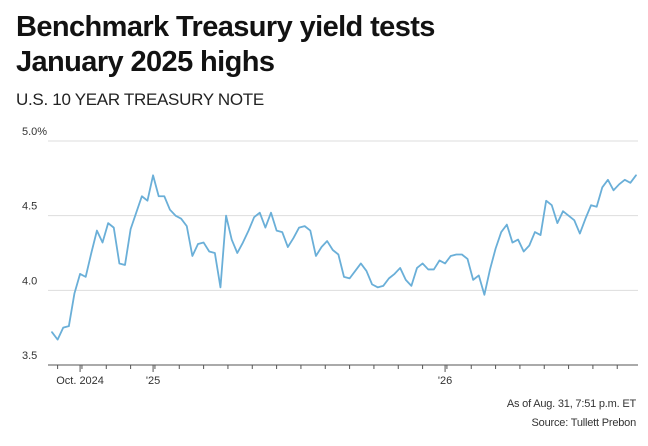 This screenshot has width=648, height=446. Describe the element at coordinates (445, 381) in the screenshot. I see `x-tick-label: '26` at that location.